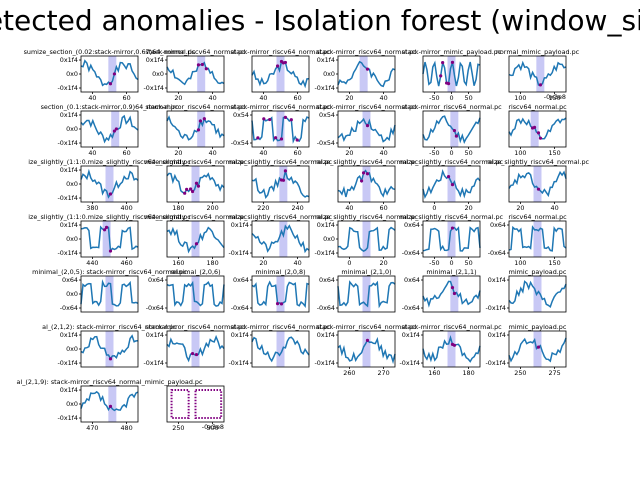  I want to click on subplot-2: stack-mirror_riscv64_normal.pc 40 60, so click(280, 75).